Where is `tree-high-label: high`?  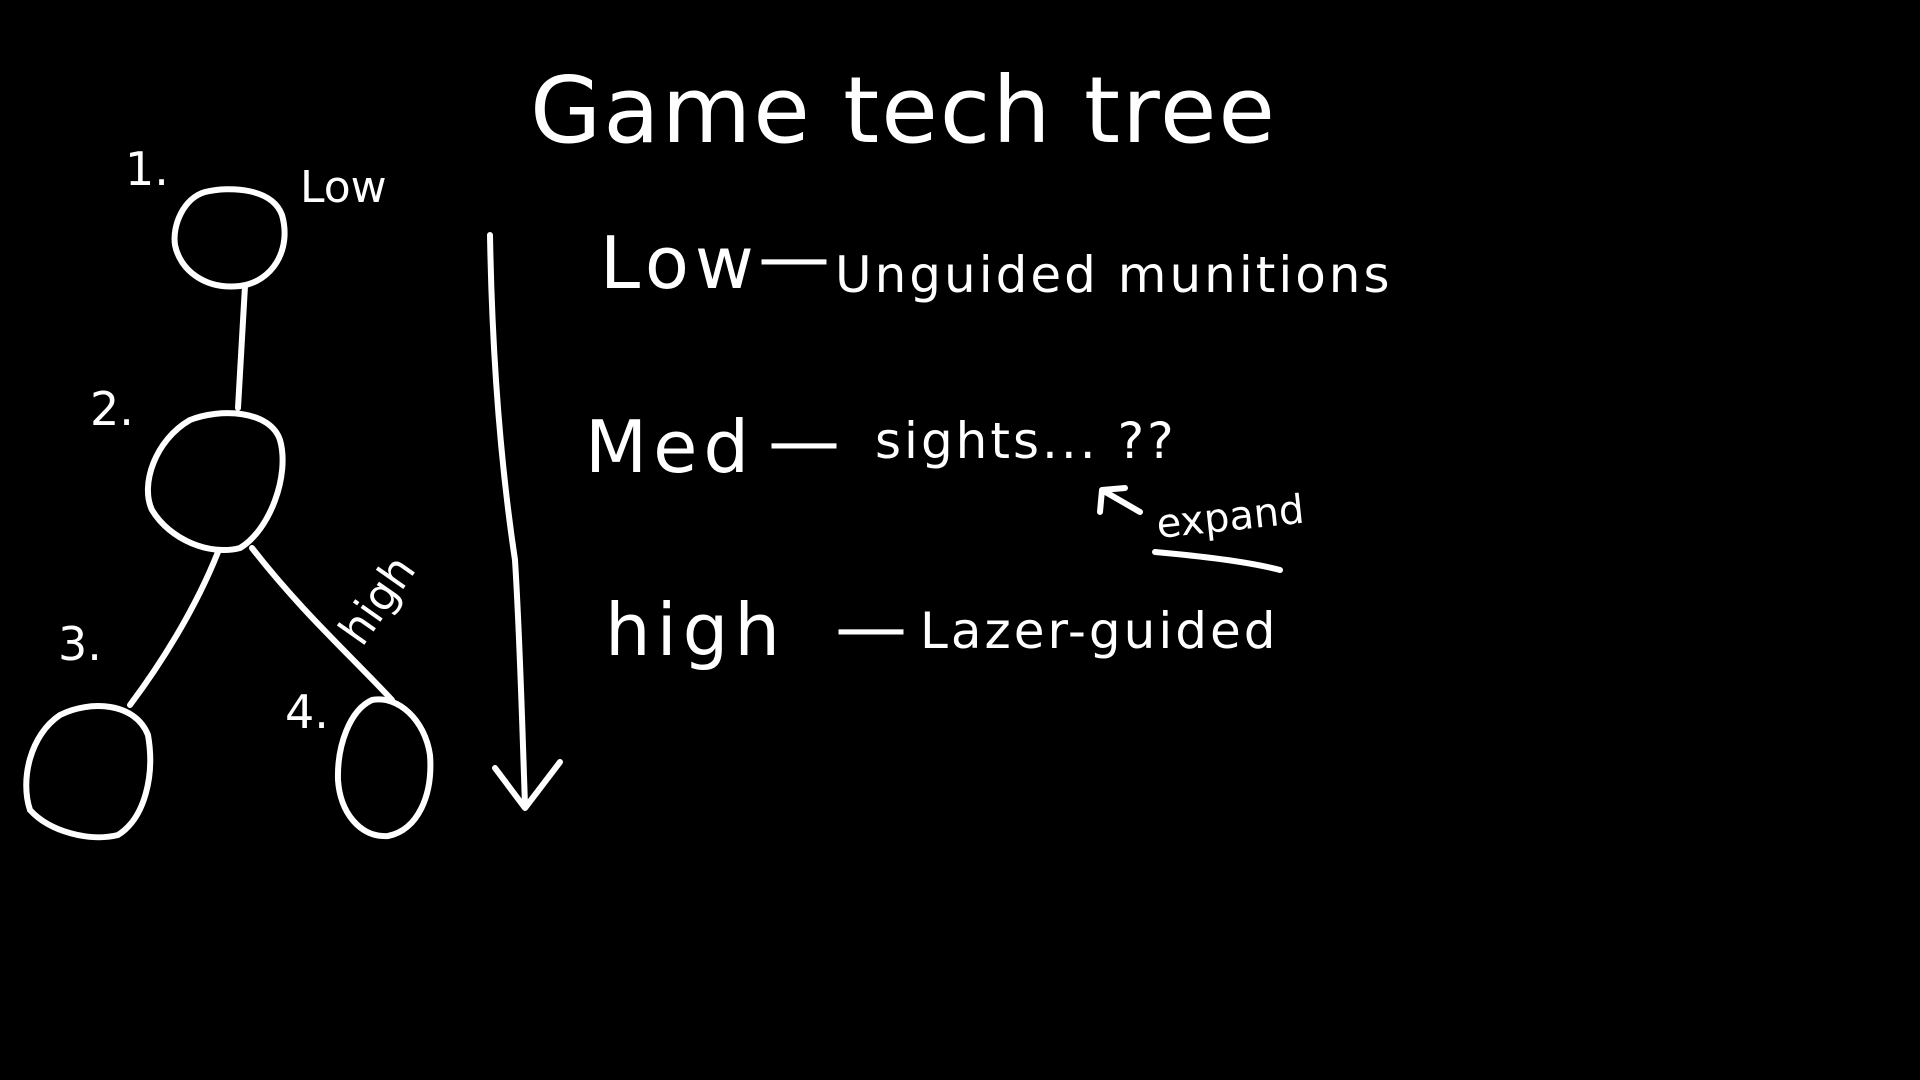 tree-high-label: high is located at coordinates (377, 600).